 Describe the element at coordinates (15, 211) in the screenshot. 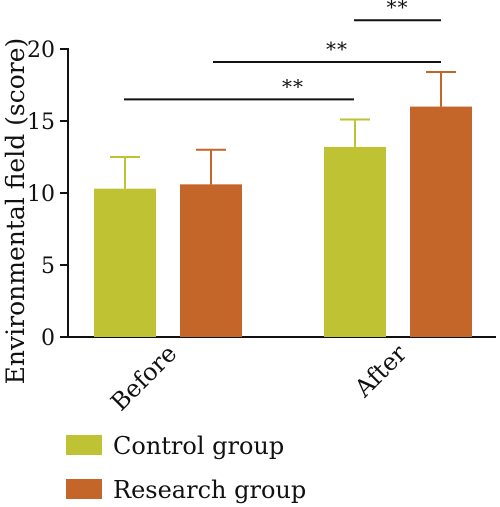

I see `y-axis-label: Environmental field (score)` at that location.